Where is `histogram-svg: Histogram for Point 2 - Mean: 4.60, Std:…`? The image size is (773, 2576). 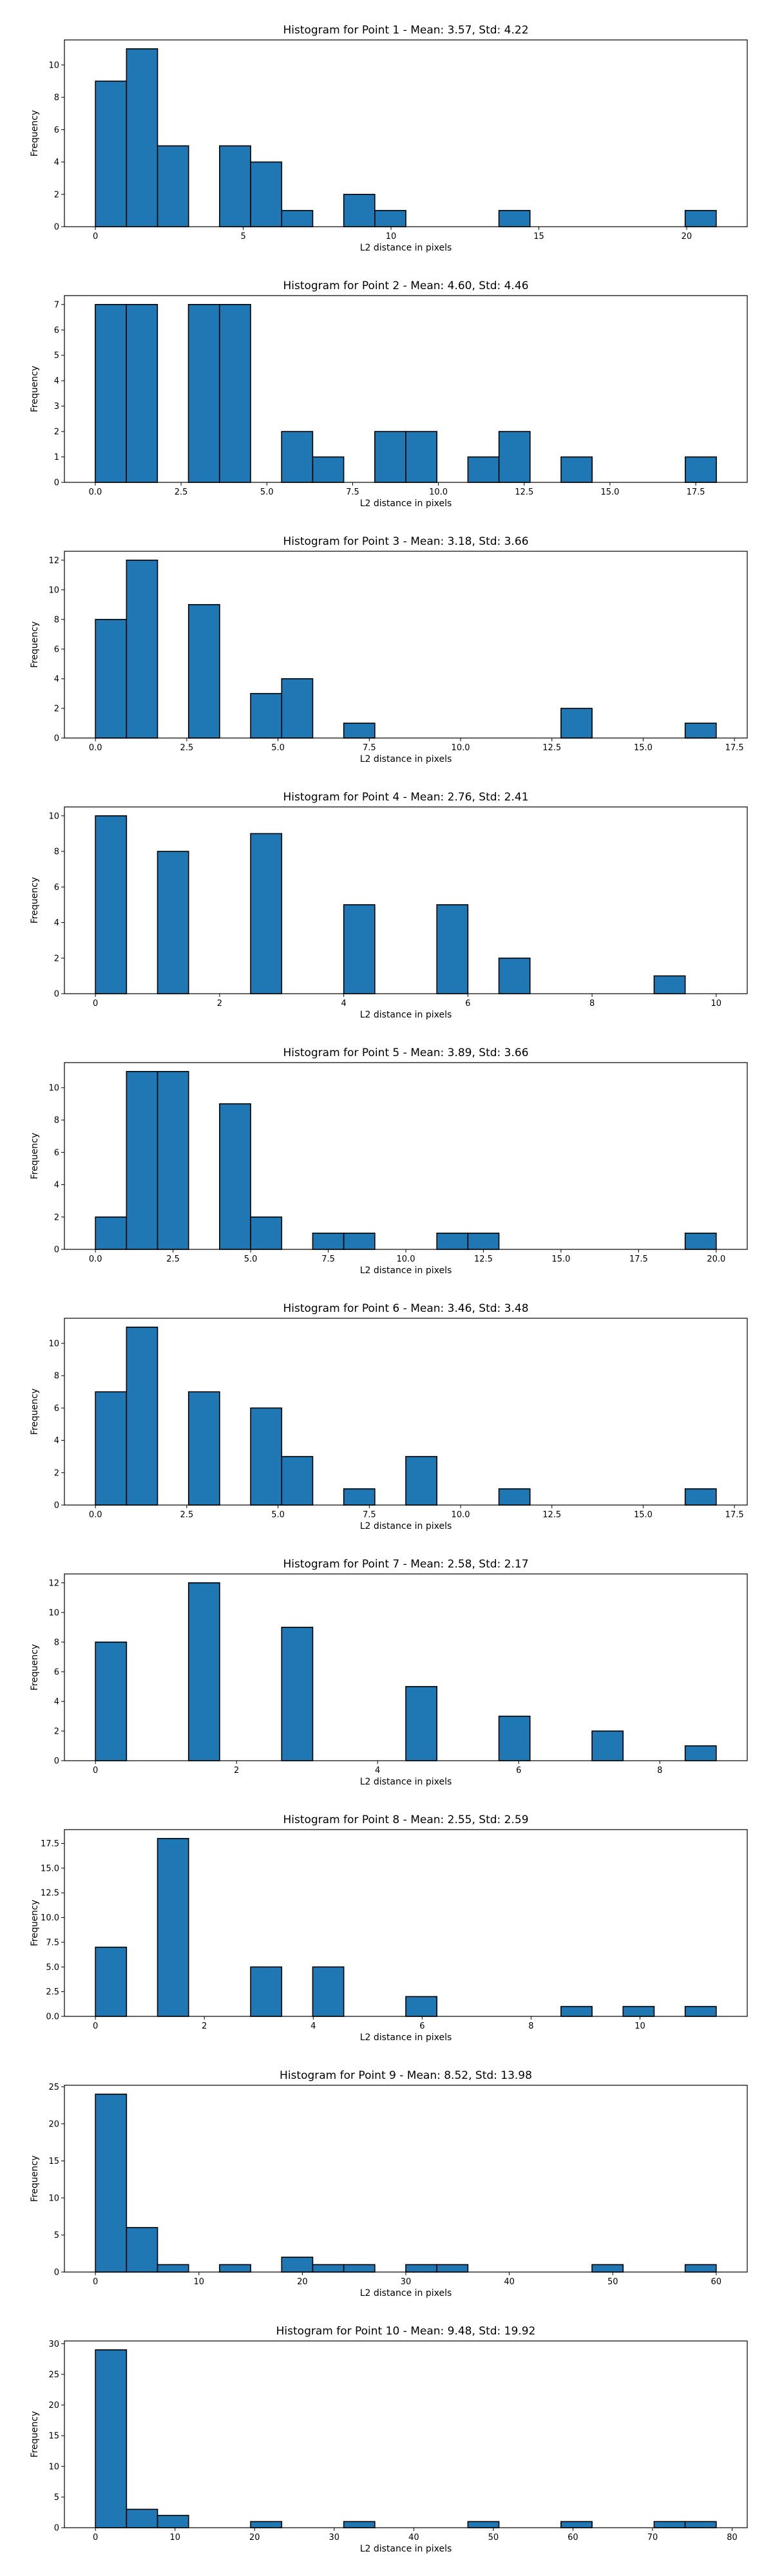
histogram-svg: Histogram for Point 2 - Mean: 4.60, Std:… is located at coordinates (389, 394).